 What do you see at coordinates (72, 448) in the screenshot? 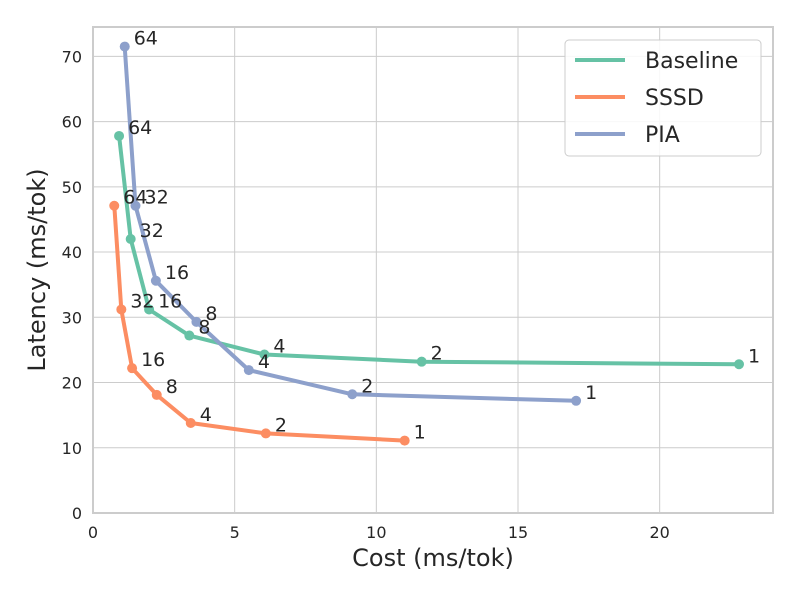
I see `y-tick-label: 10` at bounding box center [72, 448].